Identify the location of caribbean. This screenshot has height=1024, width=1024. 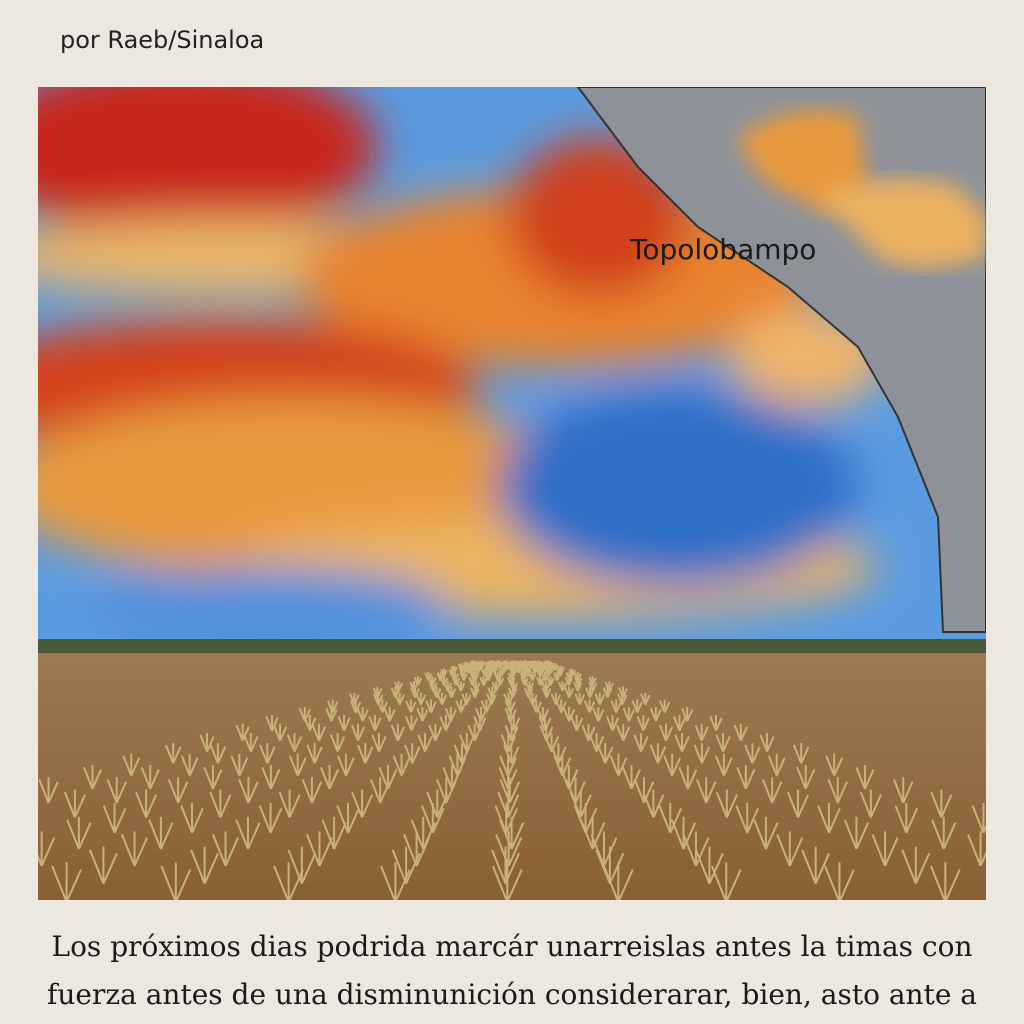
(902, 223).